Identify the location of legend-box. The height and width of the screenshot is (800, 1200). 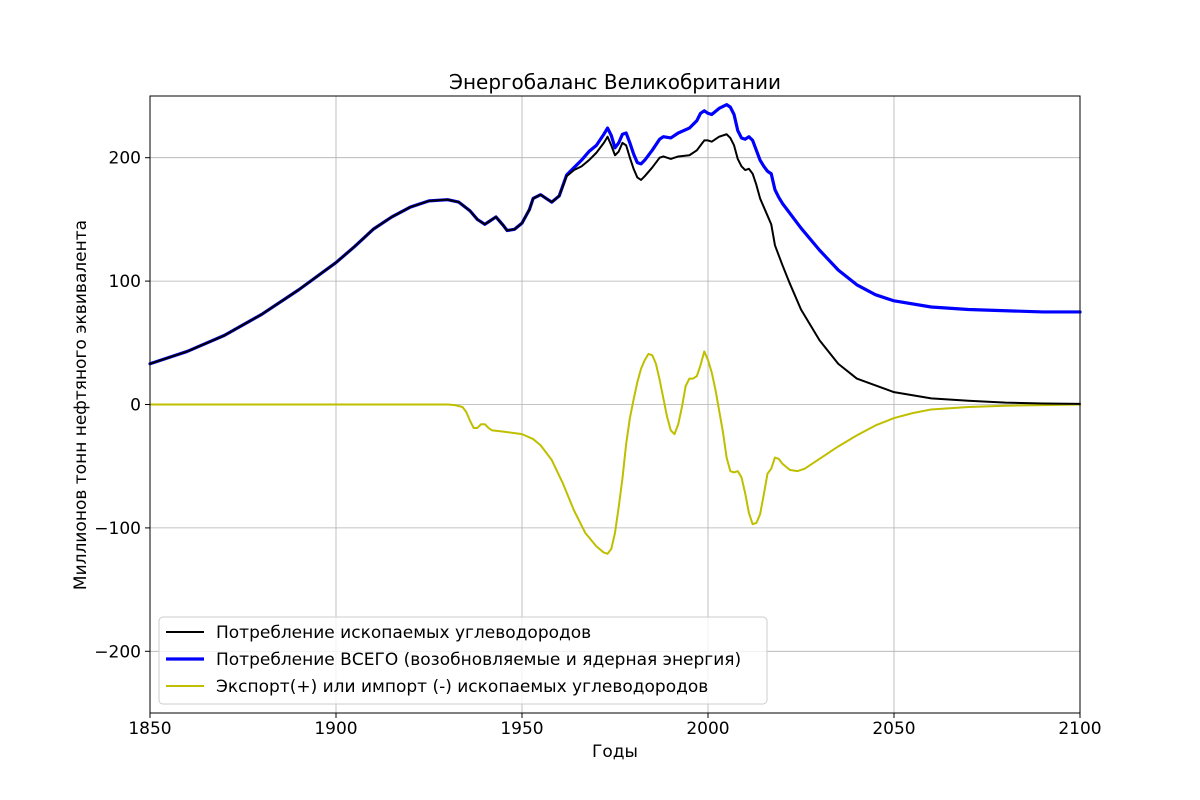
(463, 660).